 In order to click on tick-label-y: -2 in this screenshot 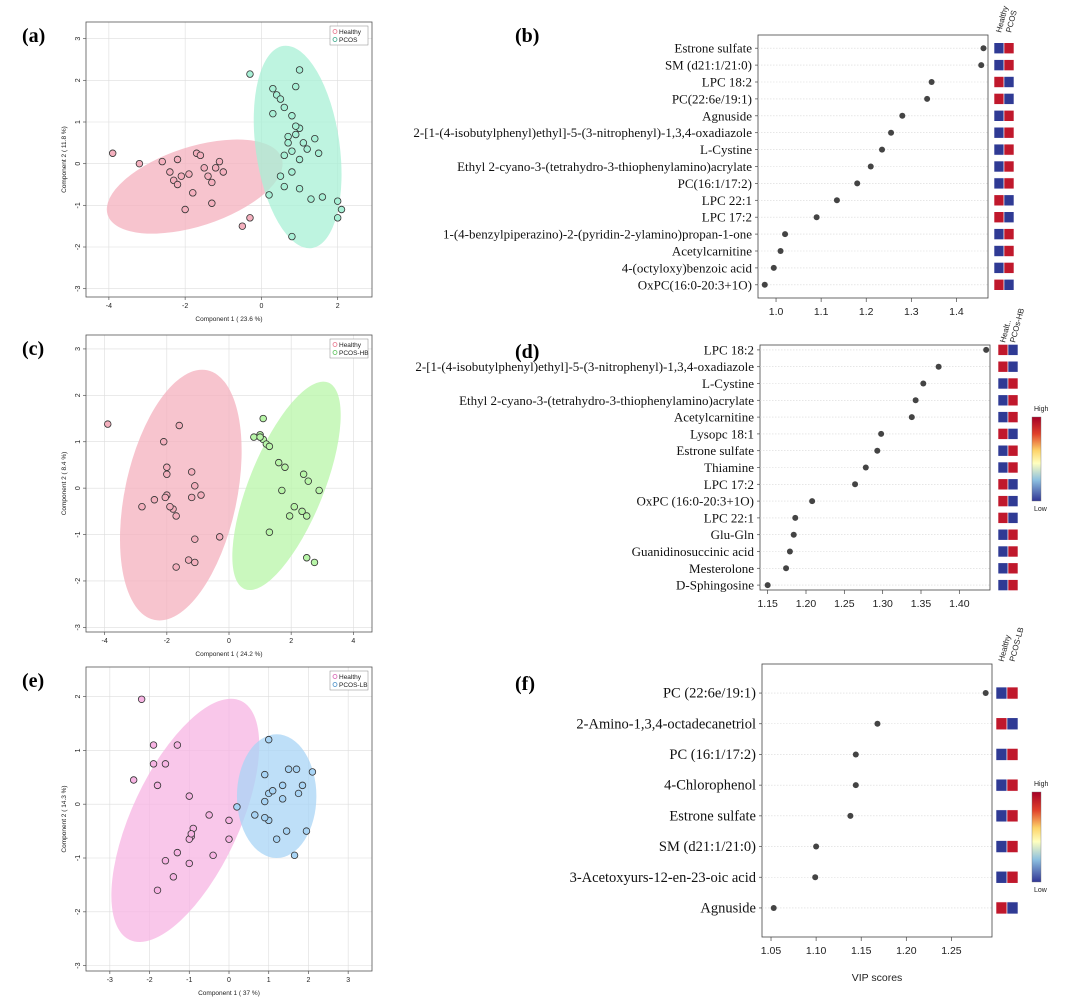, I will do `click(78, 247)`.